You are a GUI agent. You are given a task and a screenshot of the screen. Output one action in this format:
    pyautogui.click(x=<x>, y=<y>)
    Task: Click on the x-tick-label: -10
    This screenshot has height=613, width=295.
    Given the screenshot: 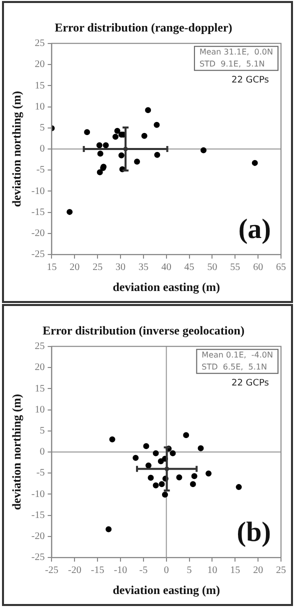 What is the action you would take?
    pyautogui.click(x=121, y=570)
    